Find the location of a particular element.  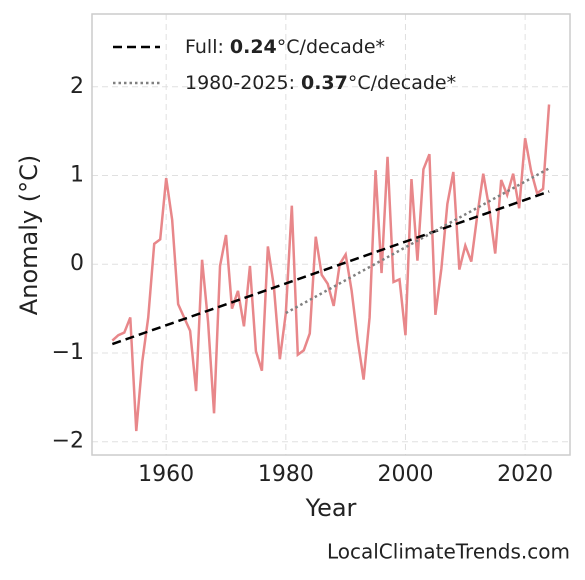

x-tick-label: 1960 is located at coordinates (166, 474).